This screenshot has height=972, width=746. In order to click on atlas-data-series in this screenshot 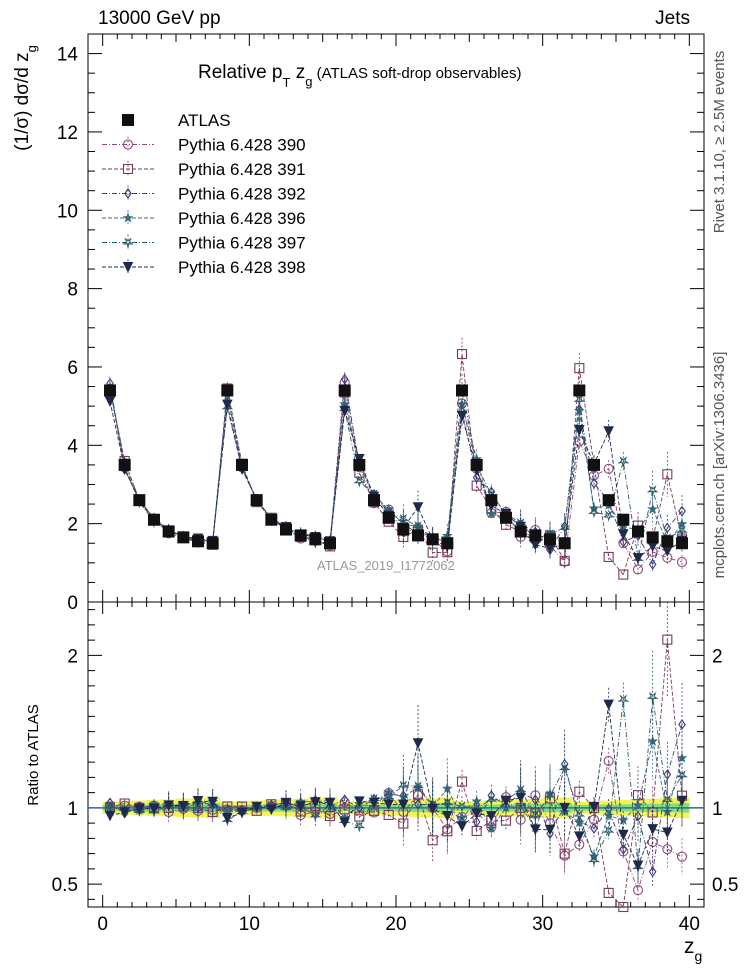, I will do `click(396, 467)`.